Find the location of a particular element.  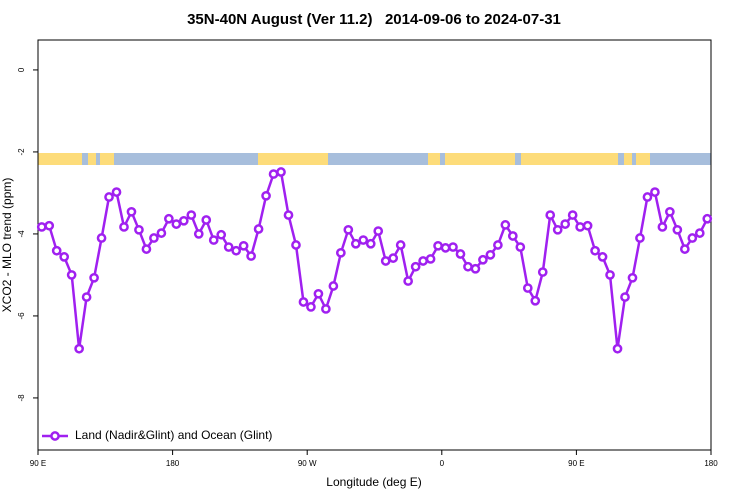

x-tick-label: 90 E is located at coordinates (38, 463).